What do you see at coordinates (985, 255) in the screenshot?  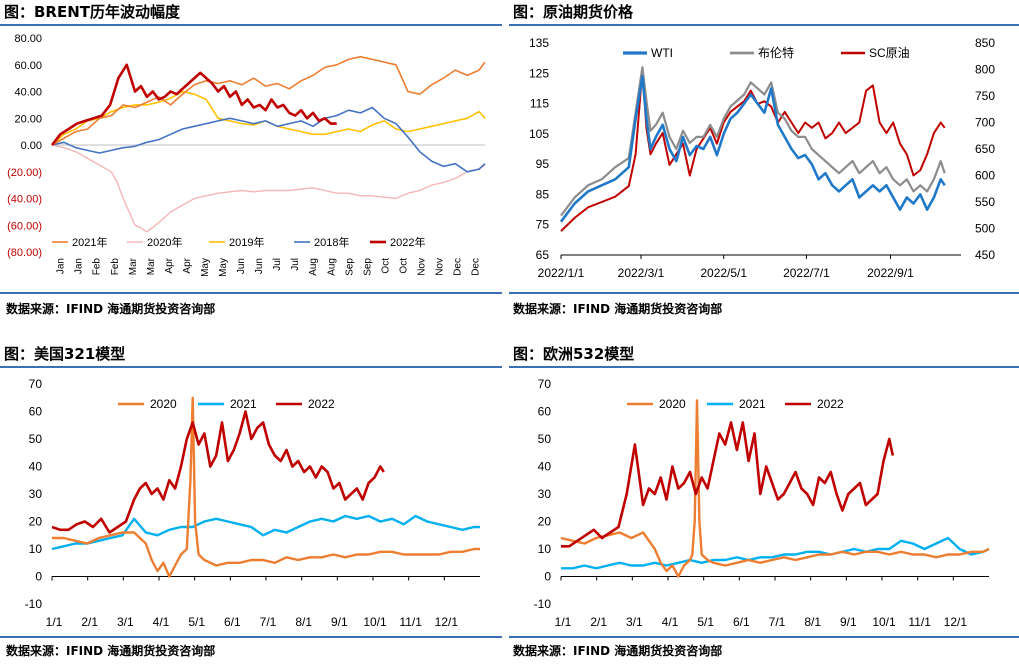 I see `y-right-tick-label: 450` at bounding box center [985, 255].